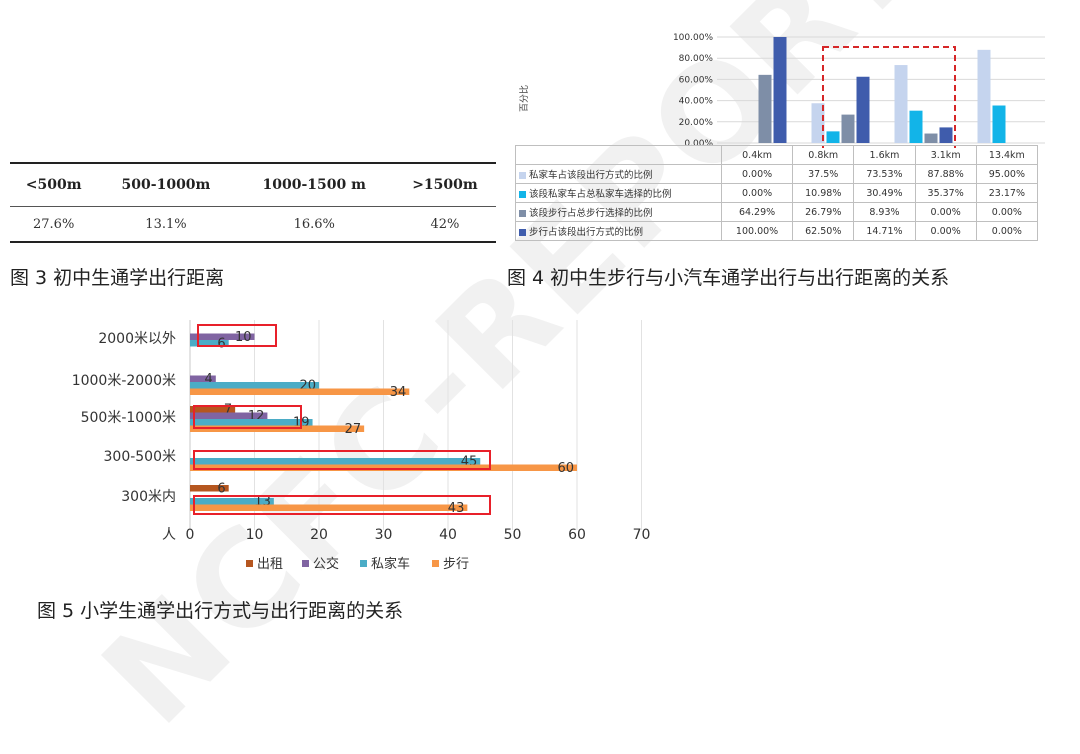 The width and height of the screenshot is (1080, 754). I want to click on fig4-series-row: 该段步行占总步行选择的比例 64.29% 26.79% 8.93% 0.00% 0.00%, so click(777, 212).